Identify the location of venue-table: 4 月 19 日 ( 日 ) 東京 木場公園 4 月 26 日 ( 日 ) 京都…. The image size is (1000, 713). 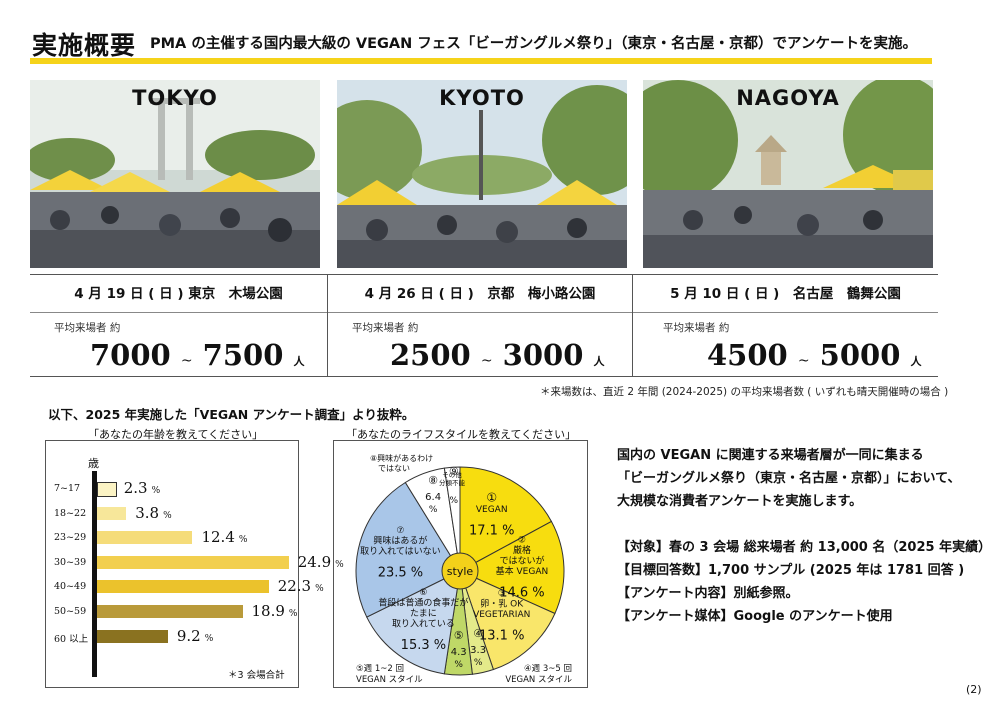
(484, 326).